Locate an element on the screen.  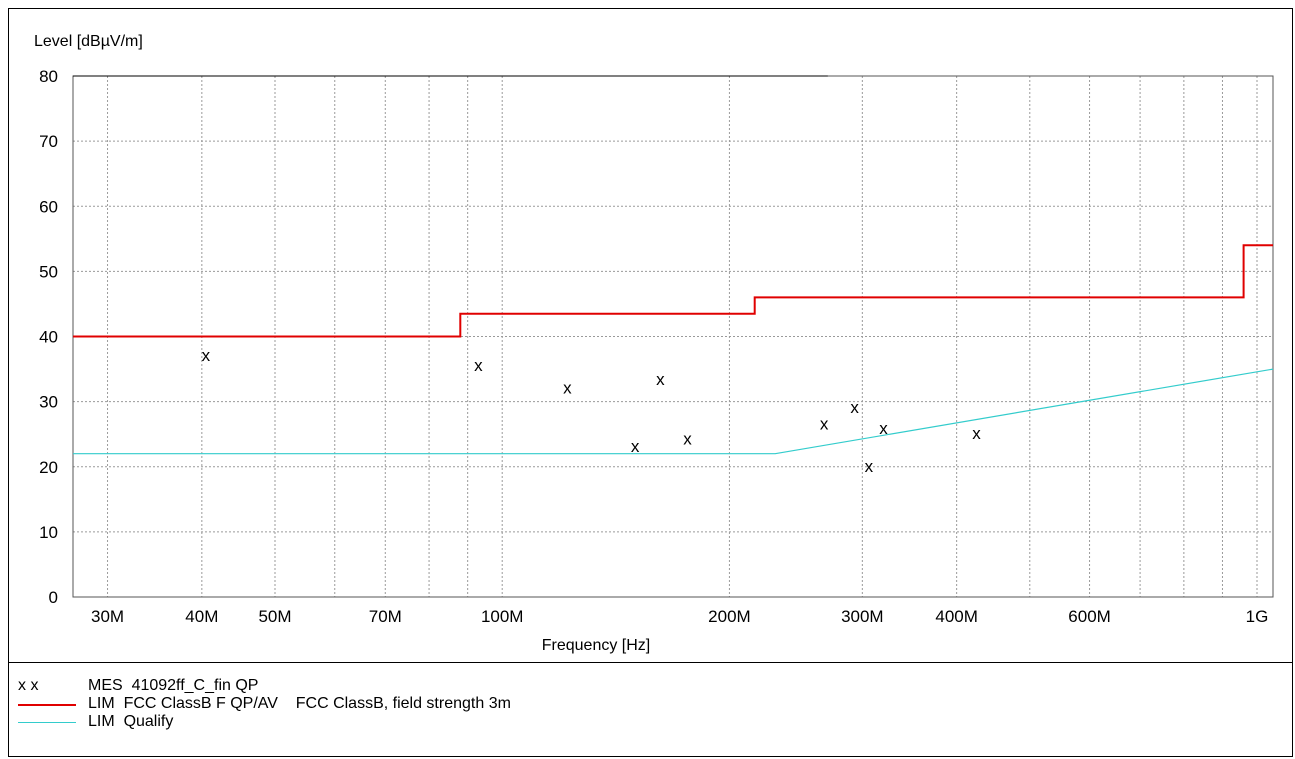
x-tick-label: 40M is located at coordinates (201, 616).